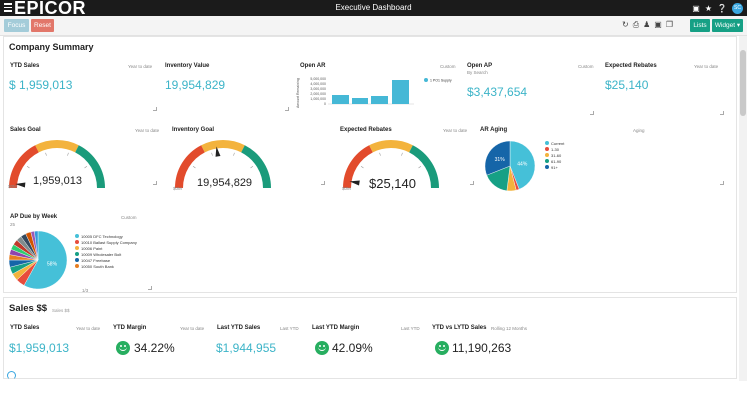 This screenshot has height=420, width=747. Describe the element at coordinates (700, 25) in the screenshot. I see `lists-button: Lists` at that location.